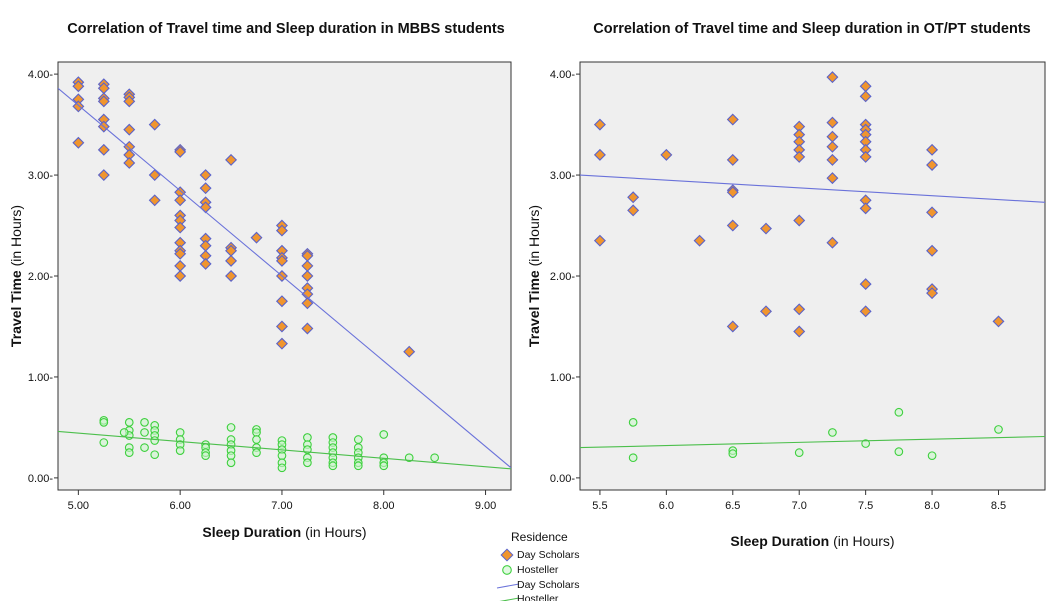  Describe the element at coordinates (539, 537) in the screenshot. I see `legend-title: Residence` at that location.